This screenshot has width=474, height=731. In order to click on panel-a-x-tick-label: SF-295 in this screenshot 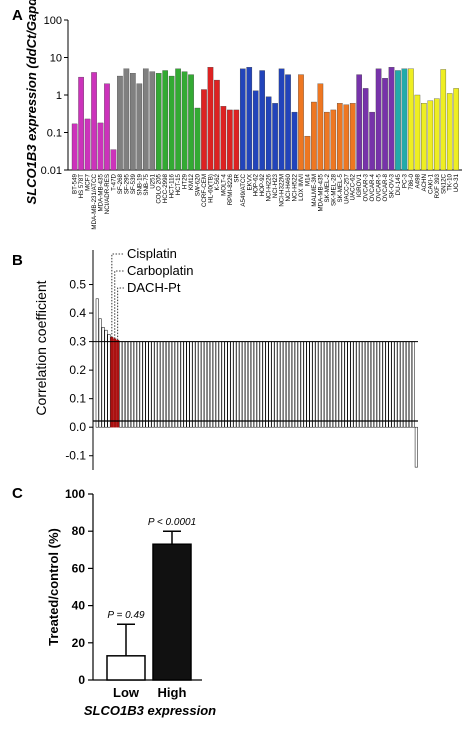, I will do `click(126, 183)`.